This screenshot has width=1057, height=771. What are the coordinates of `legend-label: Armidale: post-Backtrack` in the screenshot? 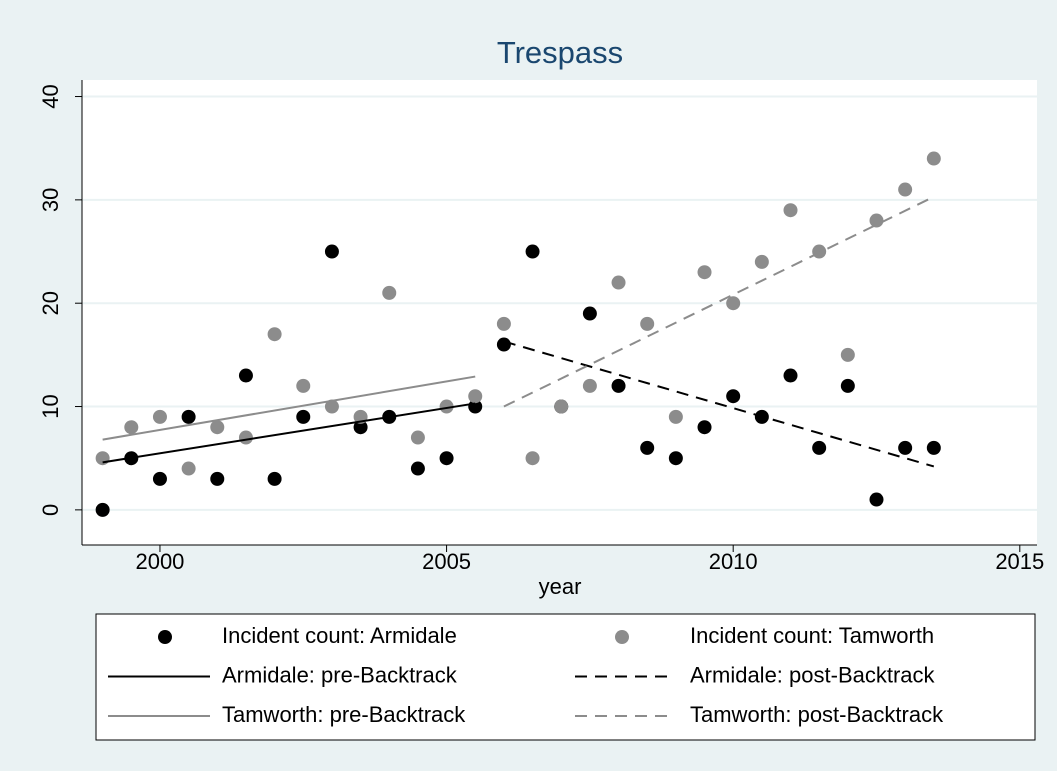 It's located at (813, 674).